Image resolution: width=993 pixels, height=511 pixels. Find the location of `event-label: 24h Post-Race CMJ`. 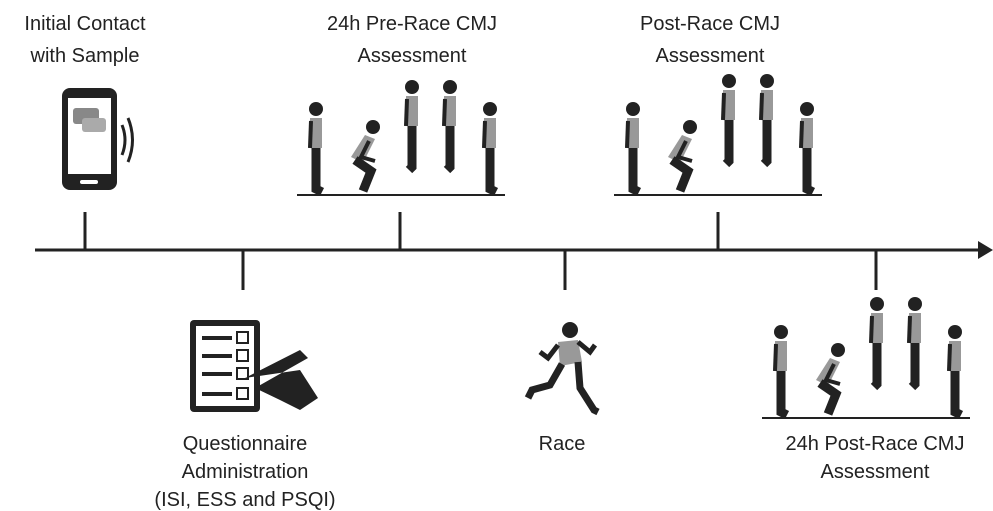

event-label: 24h Post-Race CMJ is located at coordinates (875, 444).